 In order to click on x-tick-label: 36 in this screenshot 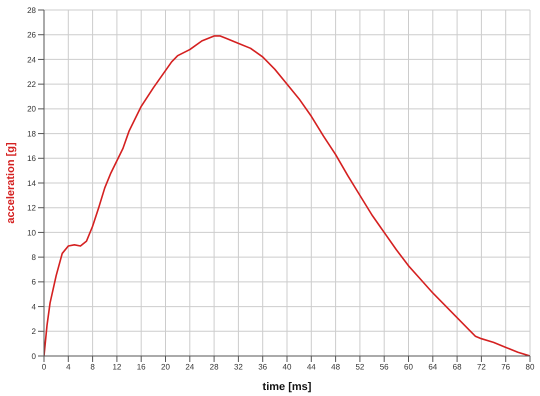, I will do `click(263, 367)`.